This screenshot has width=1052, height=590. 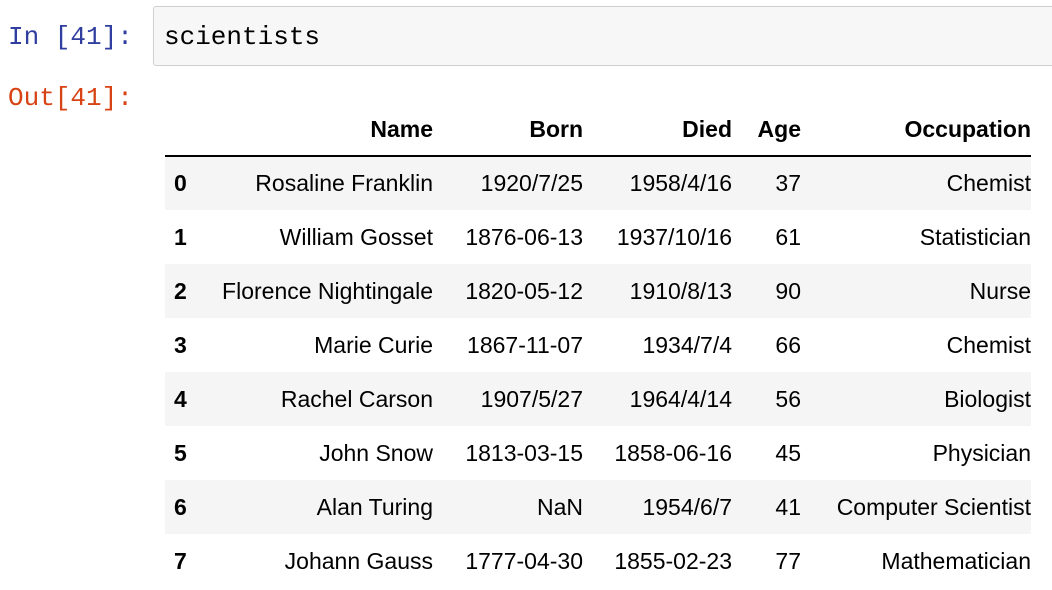 I want to click on cell-age: 56, so click(x=788, y=398).